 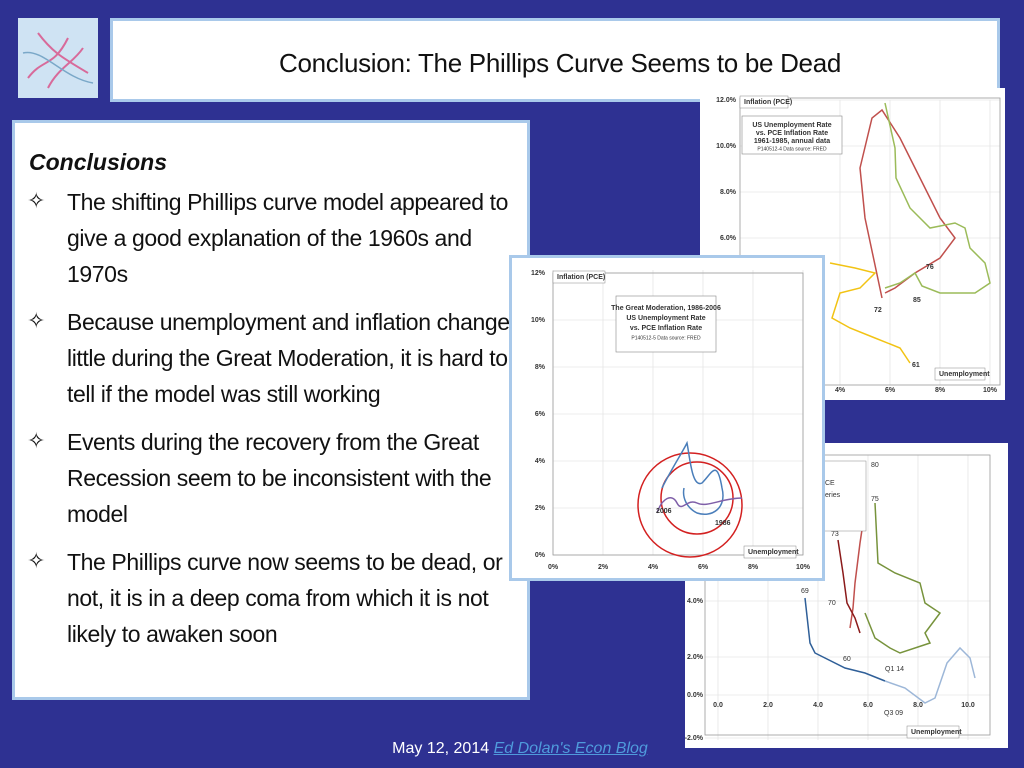 What do you see at coordinates (832, 603) in the screenshot?
I see `point-label: 70` at bounding box center [832, 603].